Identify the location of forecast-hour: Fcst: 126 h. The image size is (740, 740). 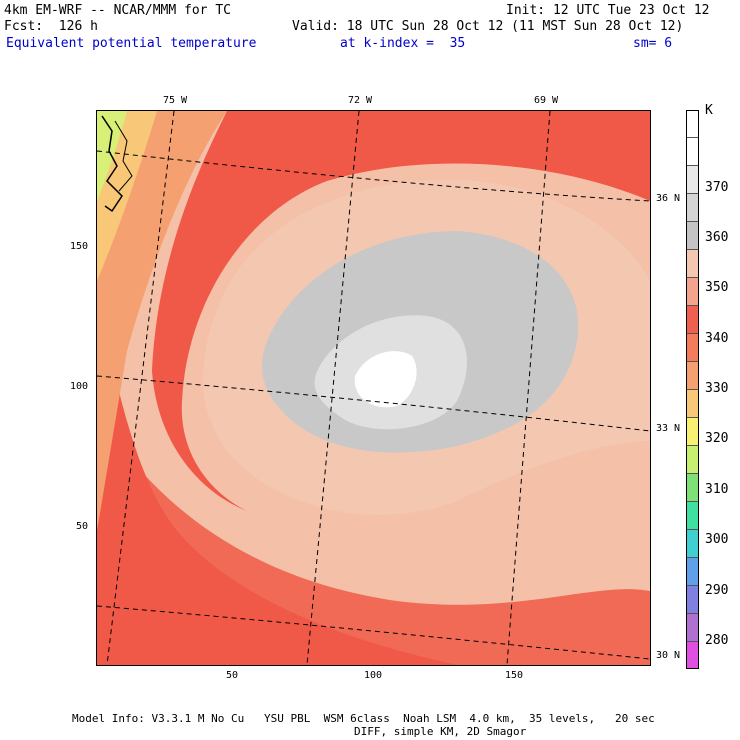
(51, 26).